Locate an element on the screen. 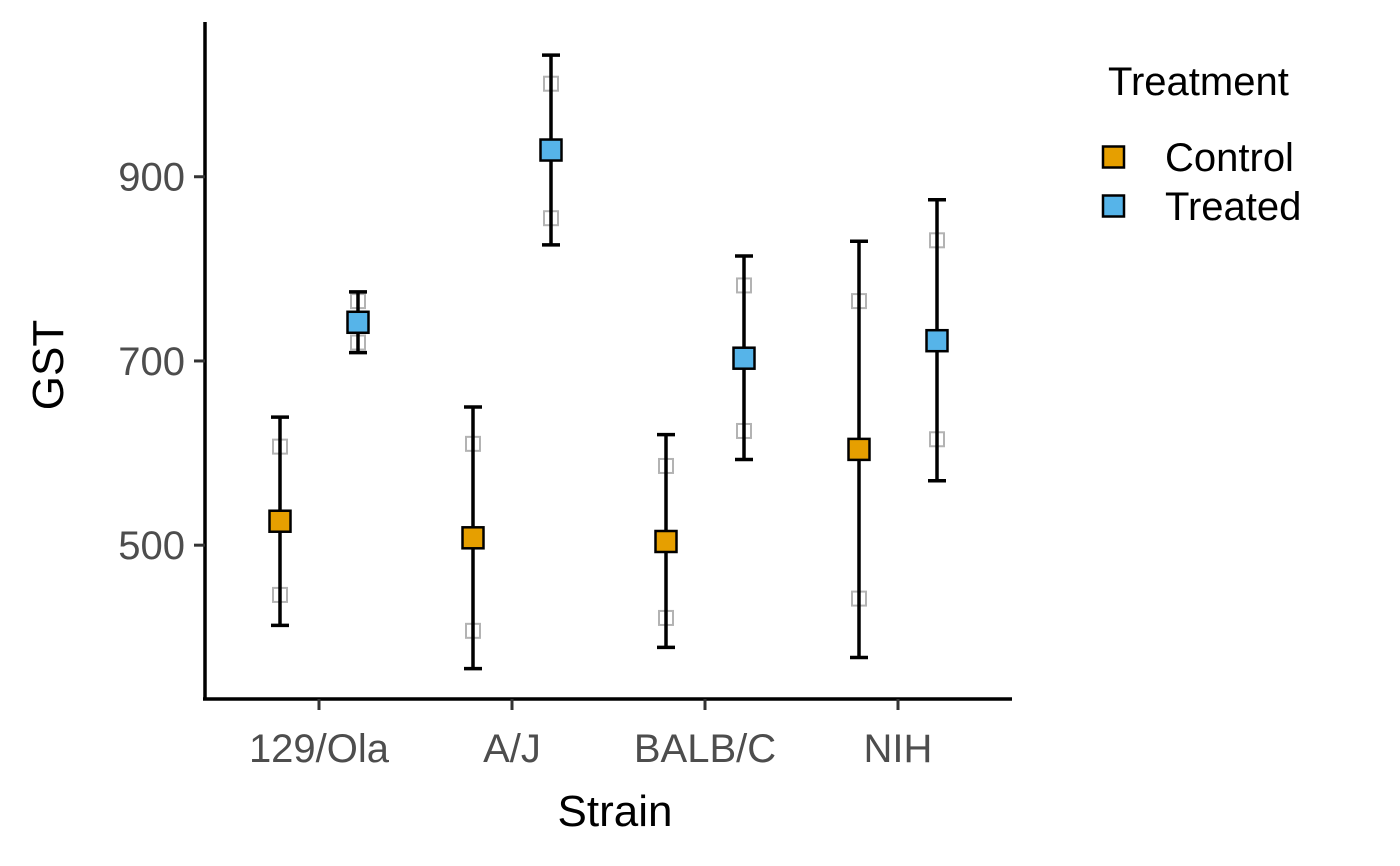 This screenshot has height=866, width=1400. y-tick-label: 900 is located at coordinates (151, 178).